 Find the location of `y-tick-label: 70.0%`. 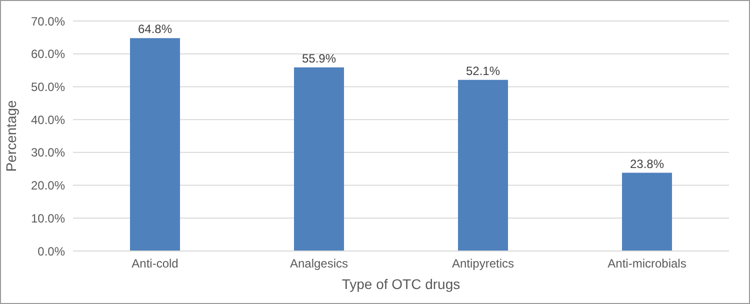

y-tick-label: 70.0% is located at coordinates (48, 21).